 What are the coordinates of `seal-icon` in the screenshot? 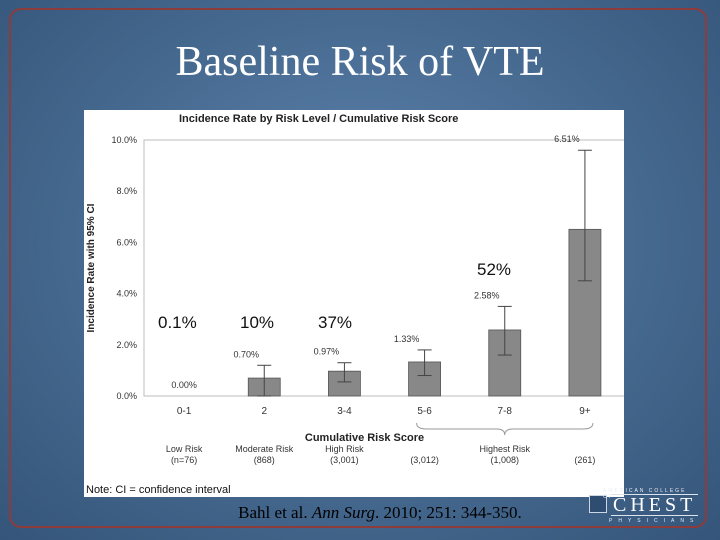 It's located at (598, 504).